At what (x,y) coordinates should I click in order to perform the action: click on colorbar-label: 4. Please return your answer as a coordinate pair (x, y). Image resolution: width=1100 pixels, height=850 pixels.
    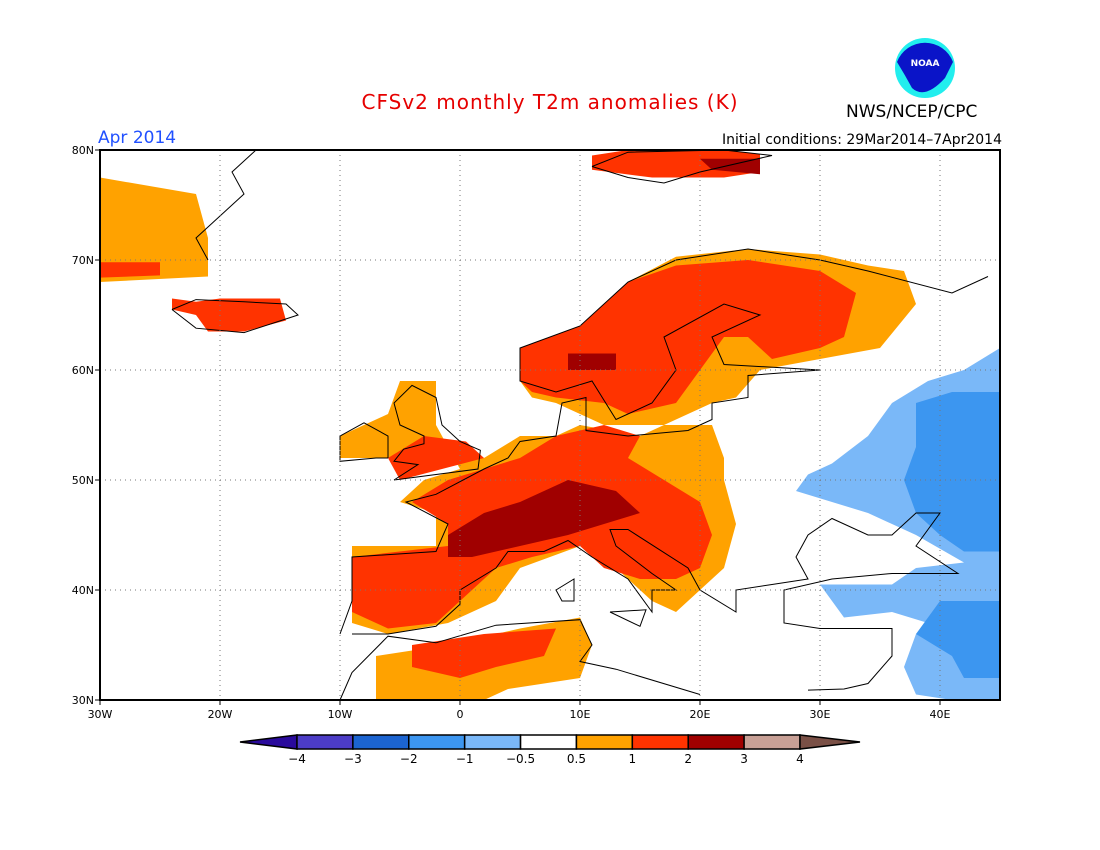
    Looking at the image, I should click on (800, 759).